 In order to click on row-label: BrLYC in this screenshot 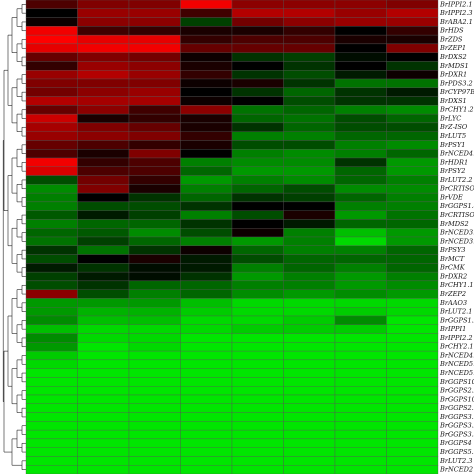, I will do `click(450, 118)`.